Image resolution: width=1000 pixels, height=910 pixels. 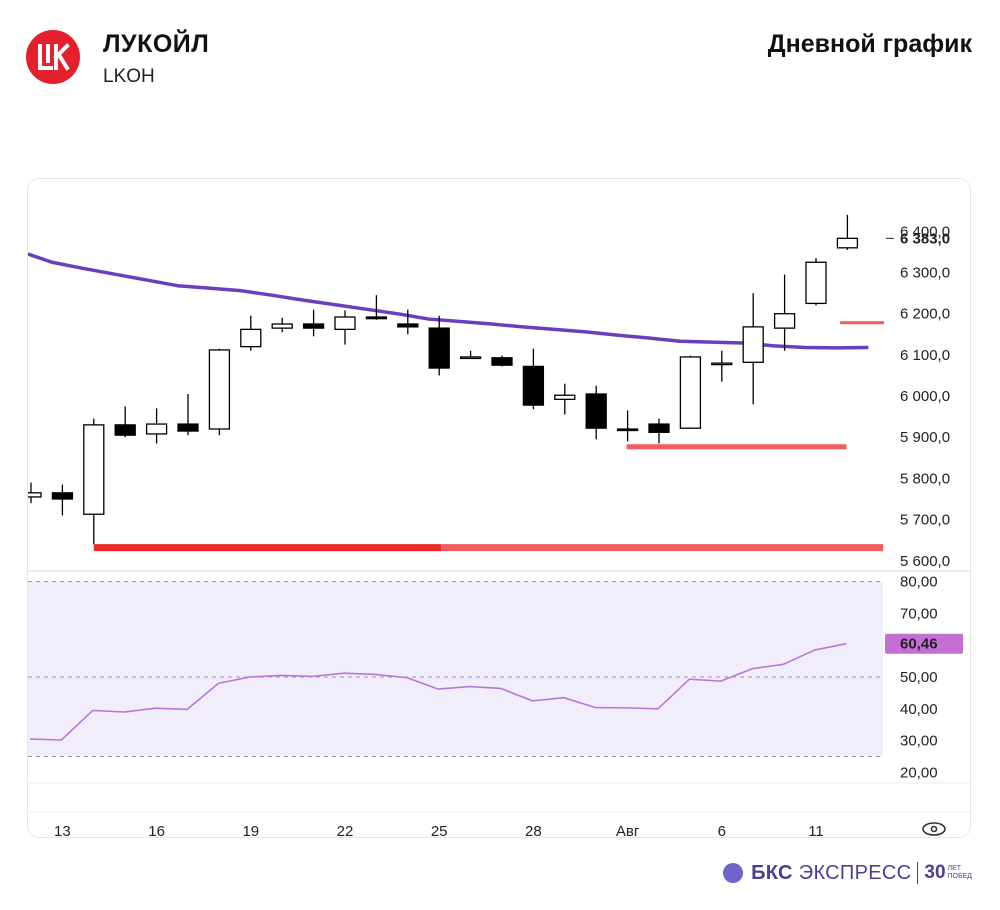 I want to click on price-axis-label: 5 900,0, so click(x=925, y=437).